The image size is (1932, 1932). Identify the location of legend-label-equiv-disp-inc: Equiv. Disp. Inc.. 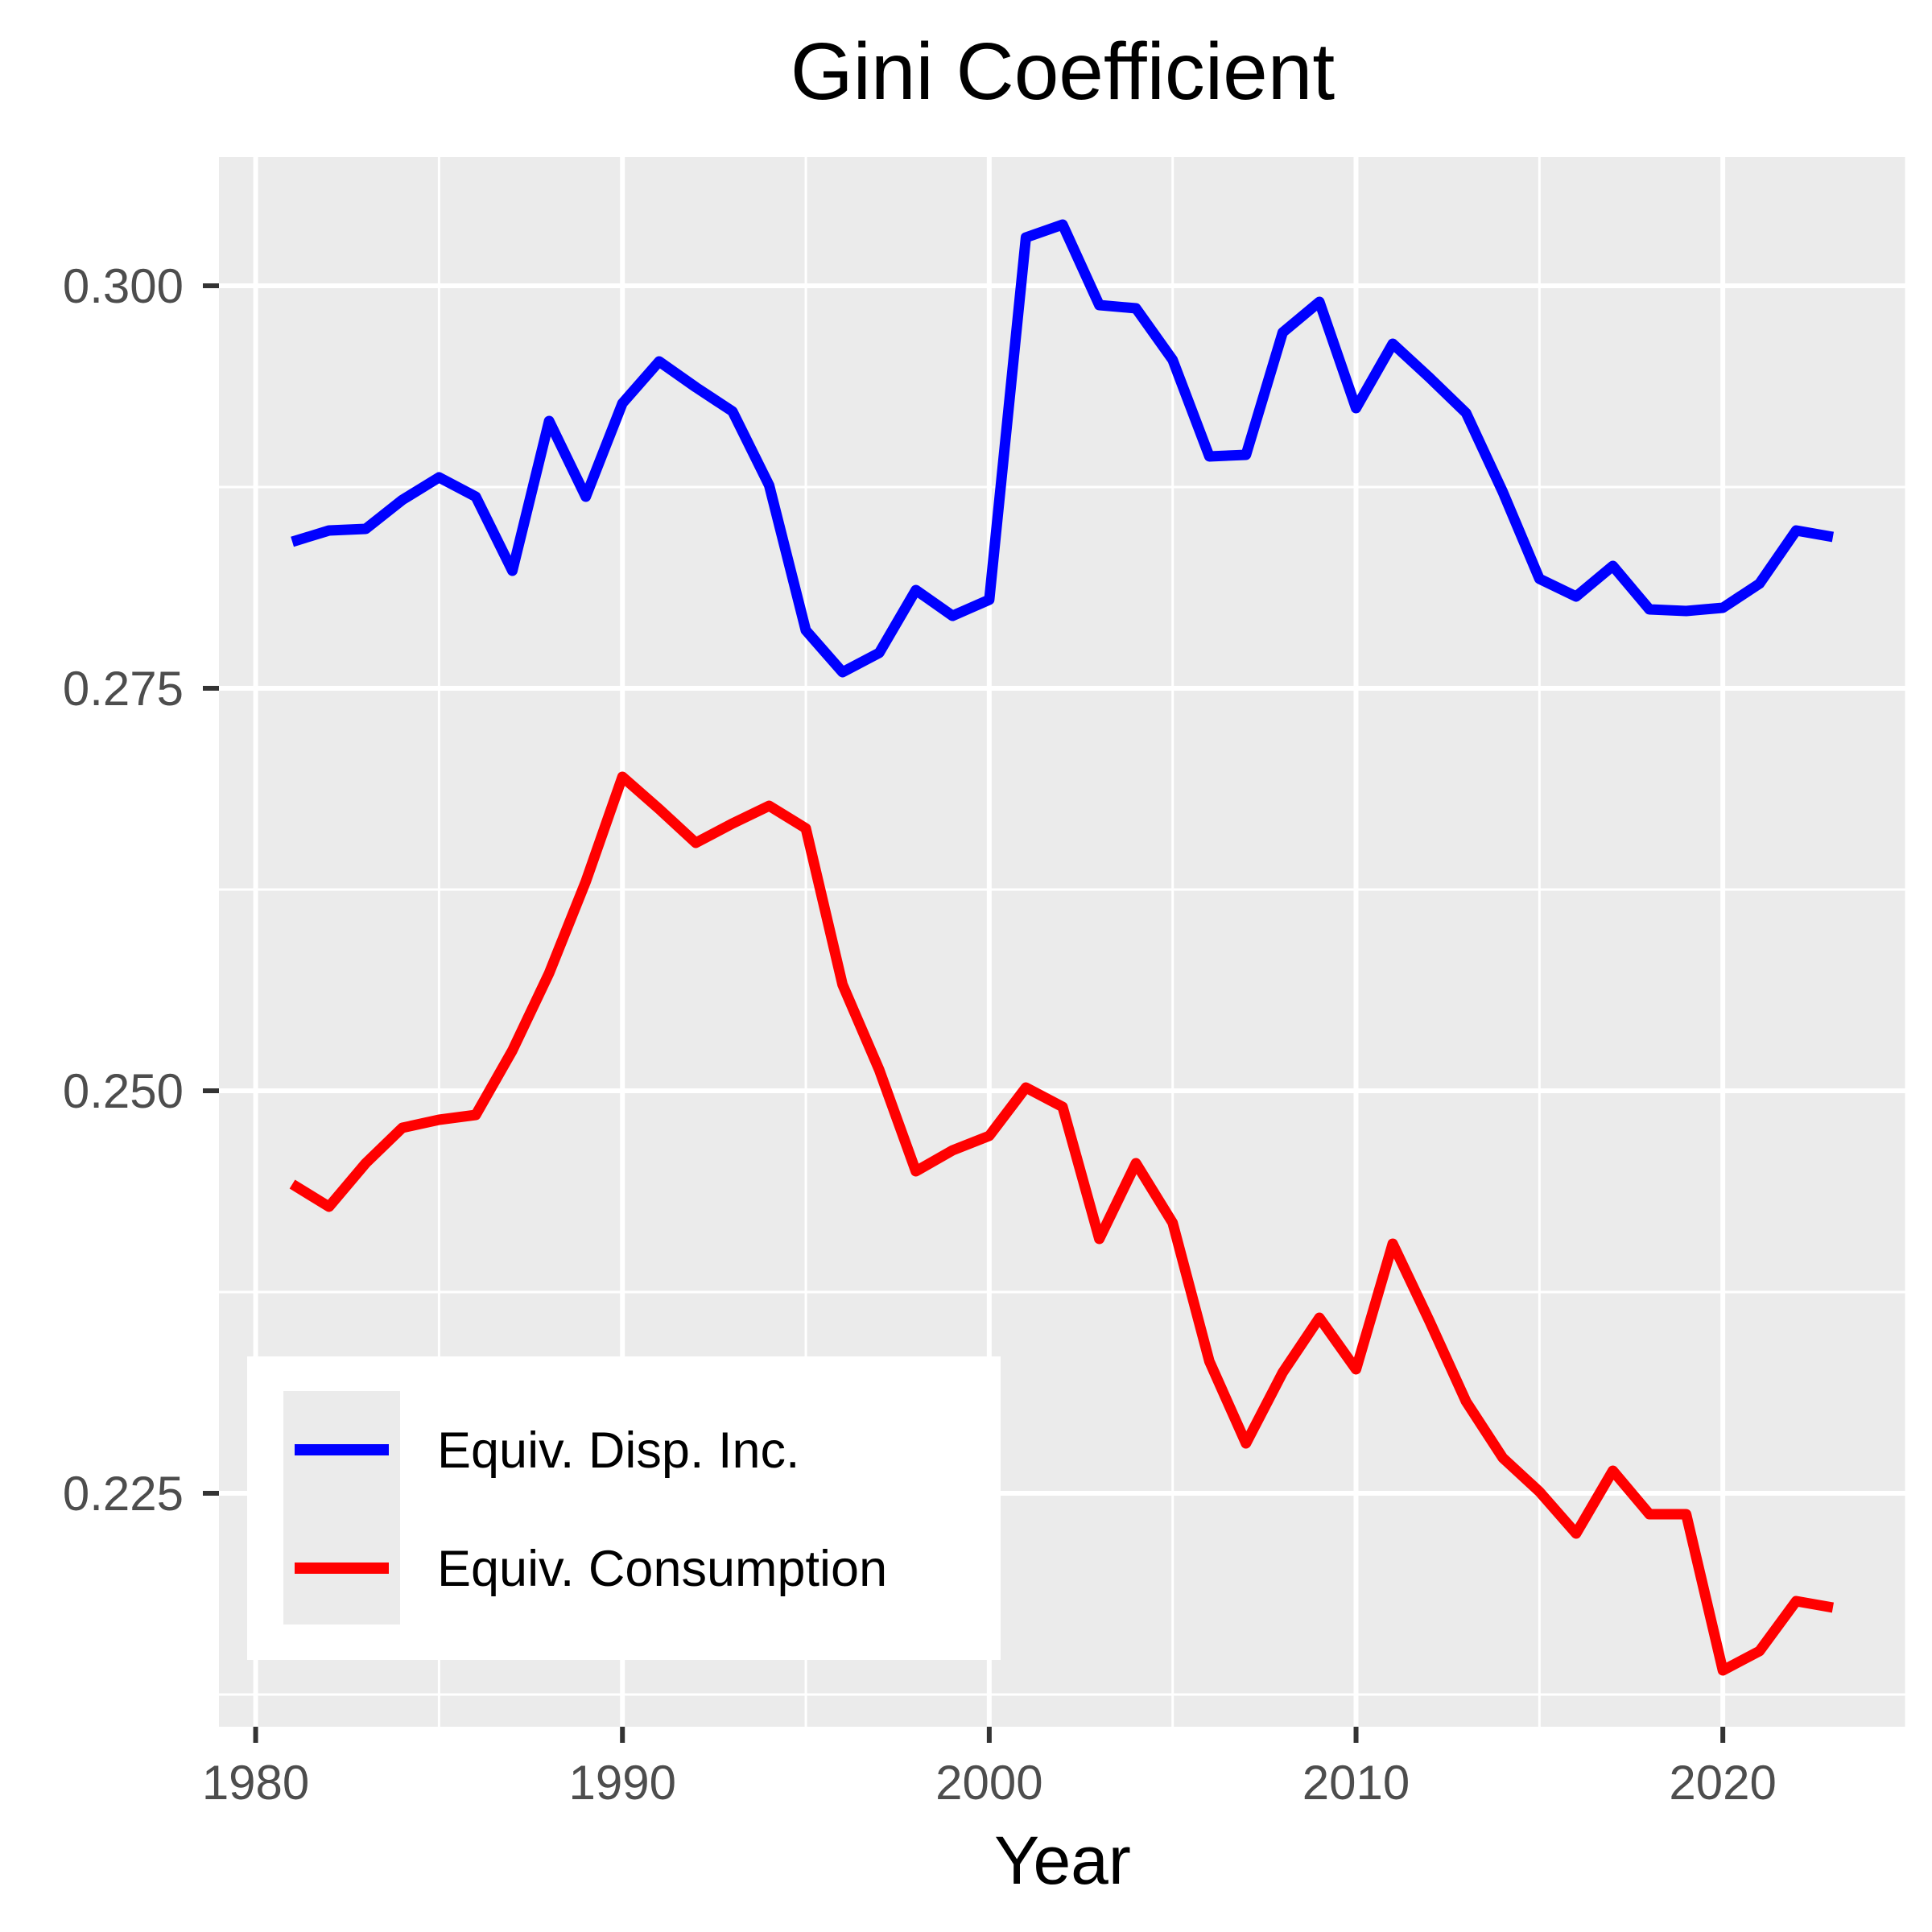
(618, 1450).